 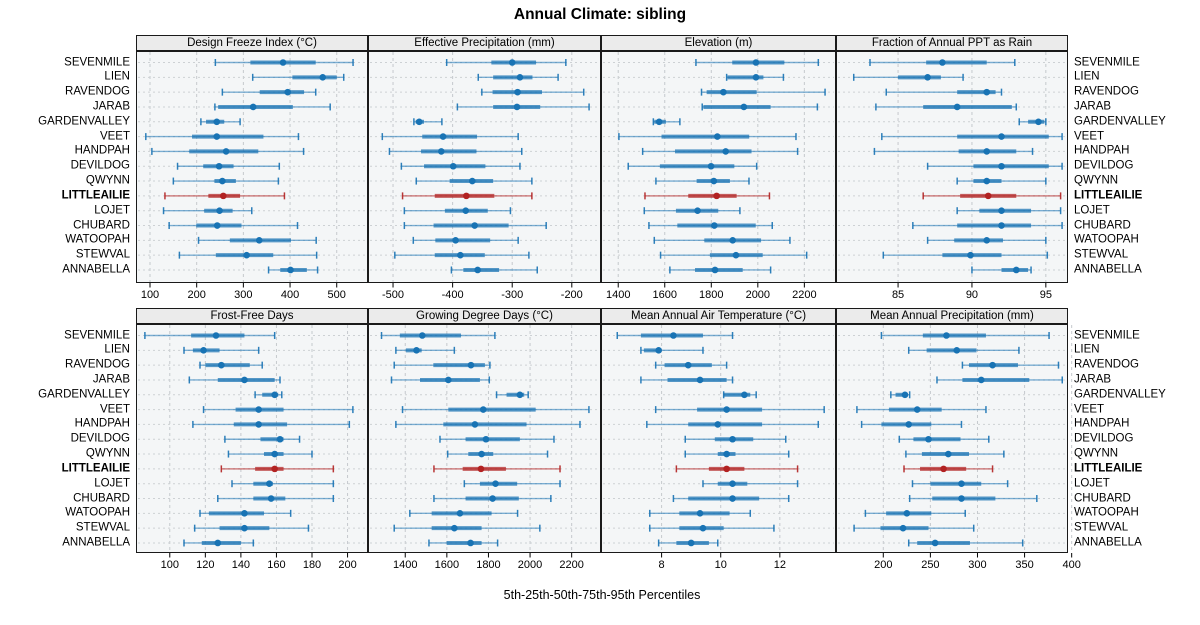 I want to click on x-tick-label: -400, so click(x=452, y=295).